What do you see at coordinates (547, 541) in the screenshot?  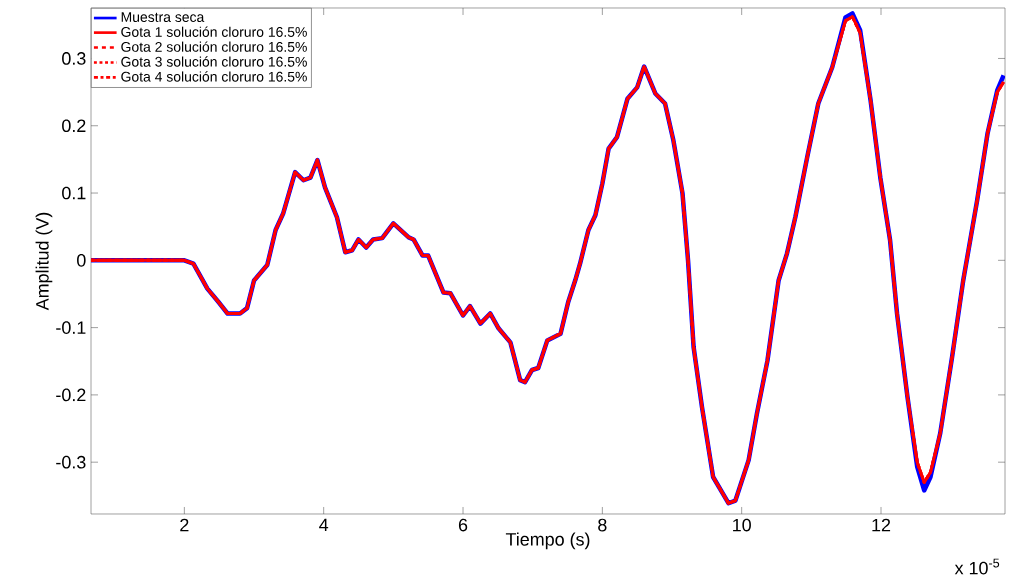 I see `x-axis-title: Tiempo (s)` at bounding box center [547, 541].